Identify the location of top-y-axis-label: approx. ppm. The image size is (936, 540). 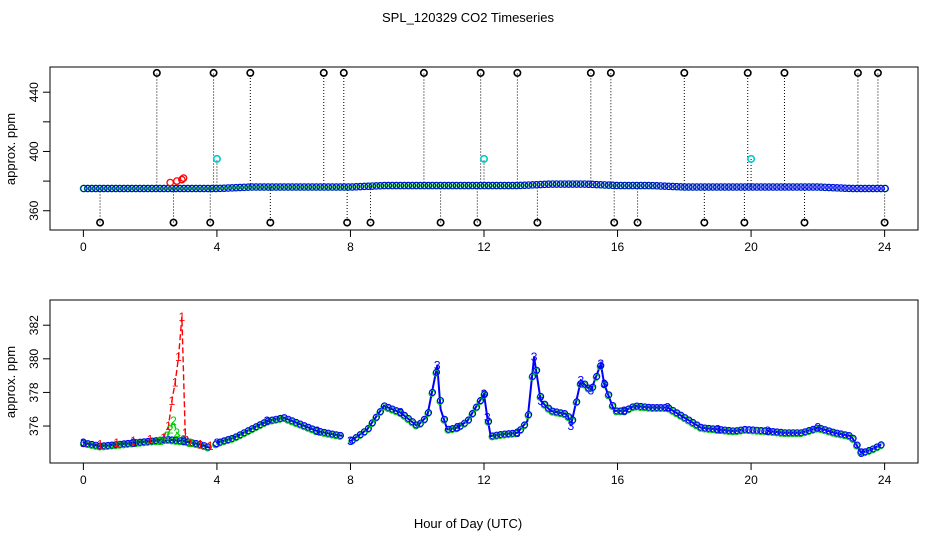
(10, 149).